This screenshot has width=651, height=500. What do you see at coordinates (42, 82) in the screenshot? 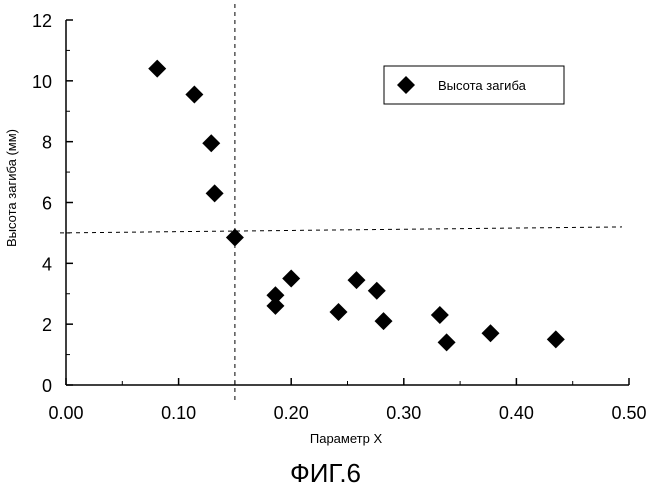
I see `y-tick-label: 10` at bounding box center [42, 82].